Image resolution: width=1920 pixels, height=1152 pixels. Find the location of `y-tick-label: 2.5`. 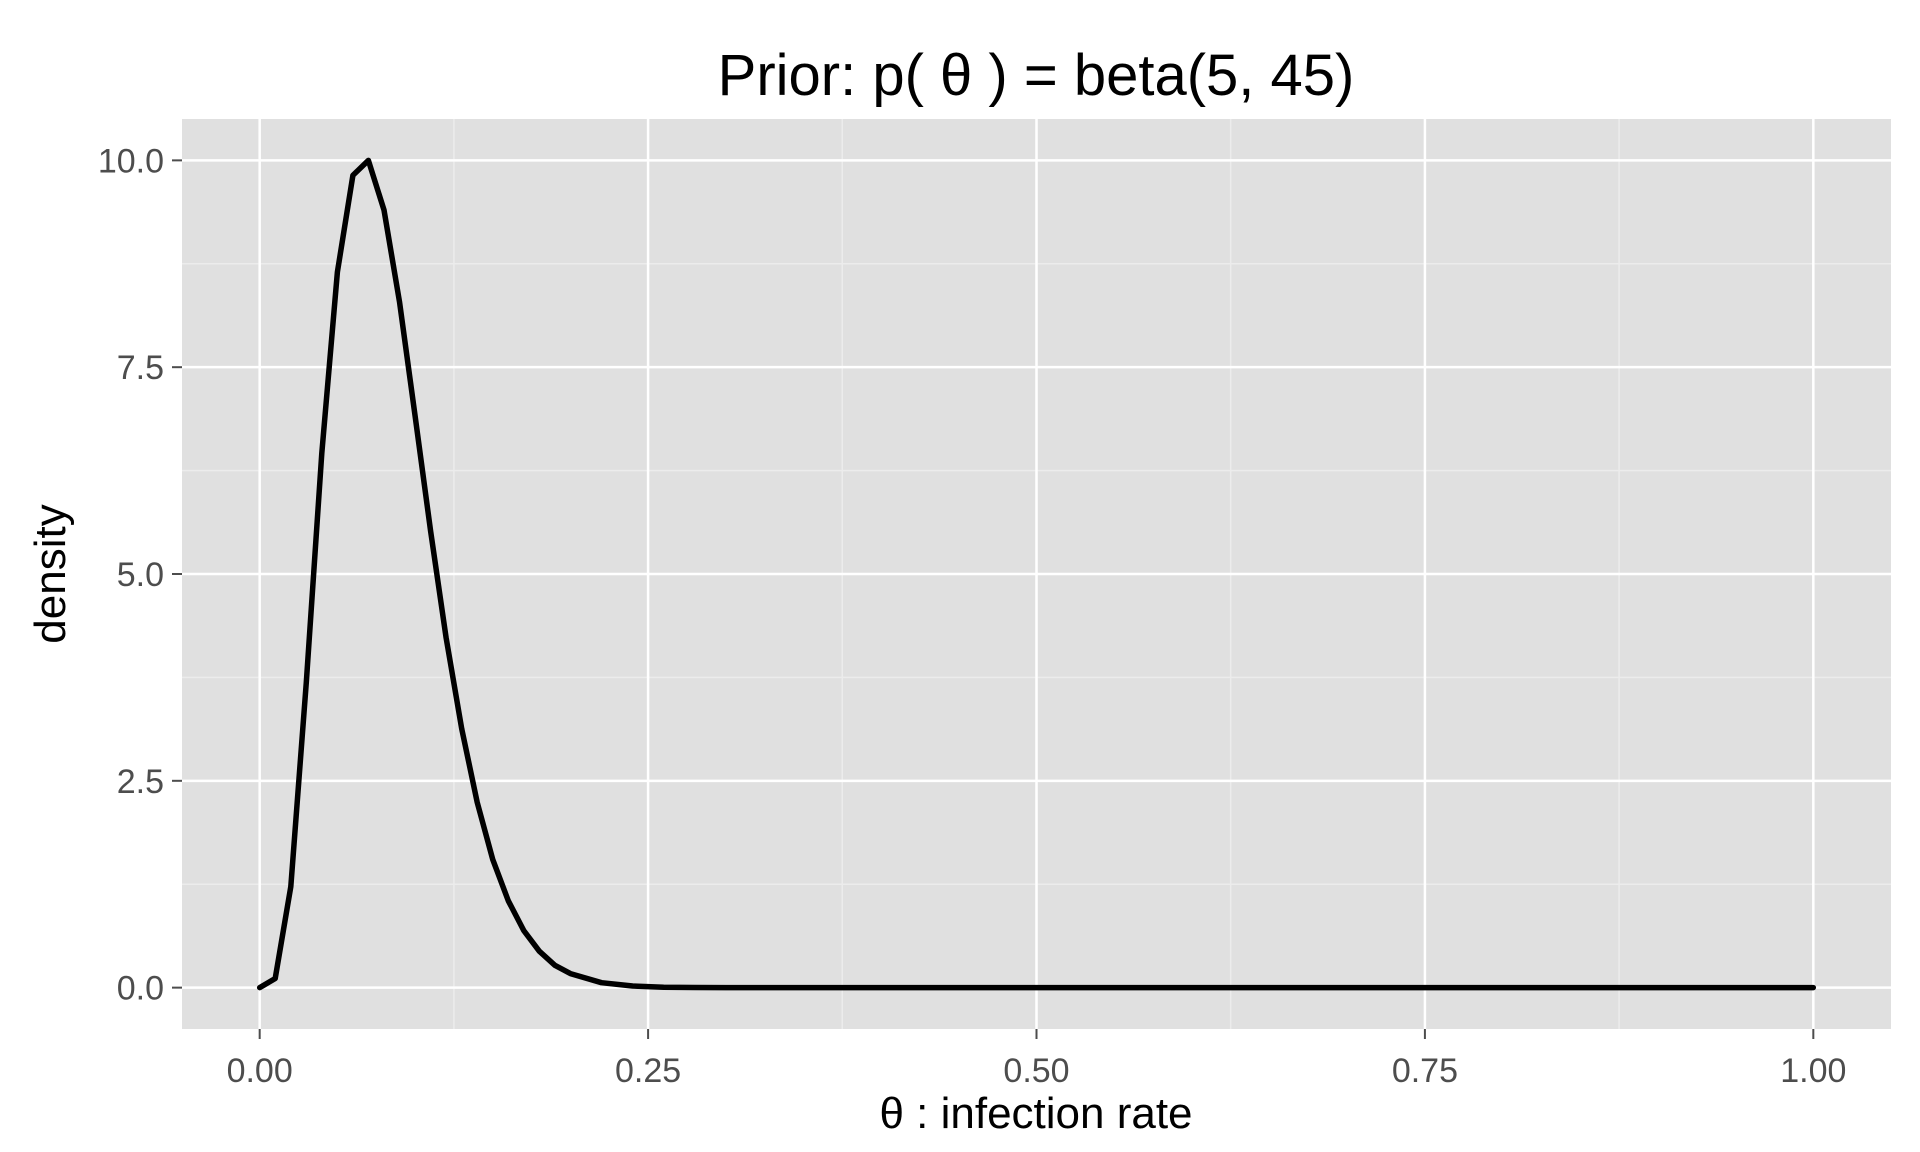

y-tick-label: 2.5 is located at coordinates (140, 782).